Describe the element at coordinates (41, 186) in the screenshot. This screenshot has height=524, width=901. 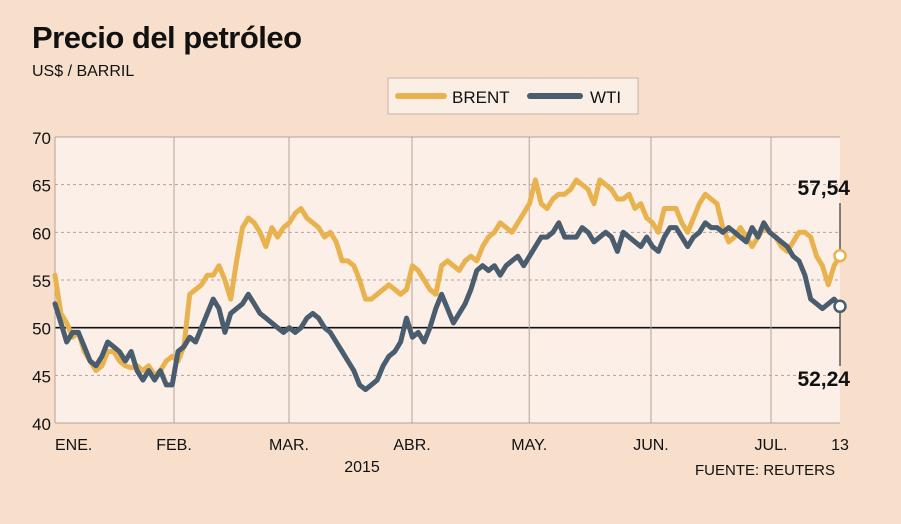
I see `y-tick-label: 65` at that location.